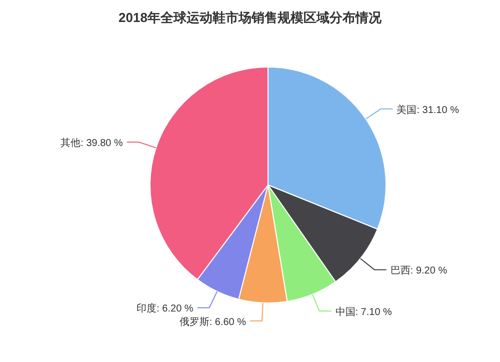 Image resolution: width=500 pixels, height=362 pixels. I want to click on slice-label: 巴西: 9.20 %, so click(419, 271).